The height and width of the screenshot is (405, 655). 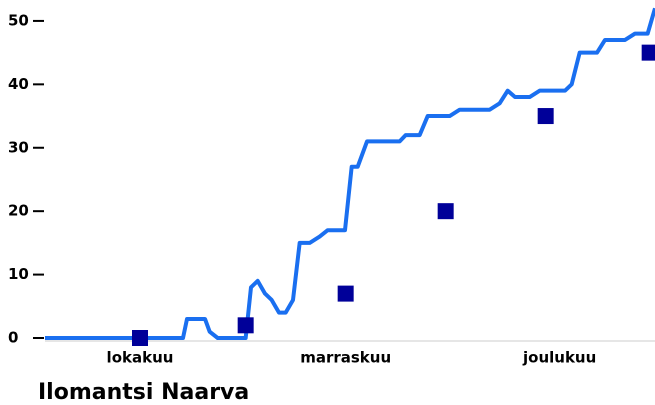 What do you see at coordinates (18, 147) in the screenshot?
I see `y-tick-label: 30` at bounding box center [18, 147].